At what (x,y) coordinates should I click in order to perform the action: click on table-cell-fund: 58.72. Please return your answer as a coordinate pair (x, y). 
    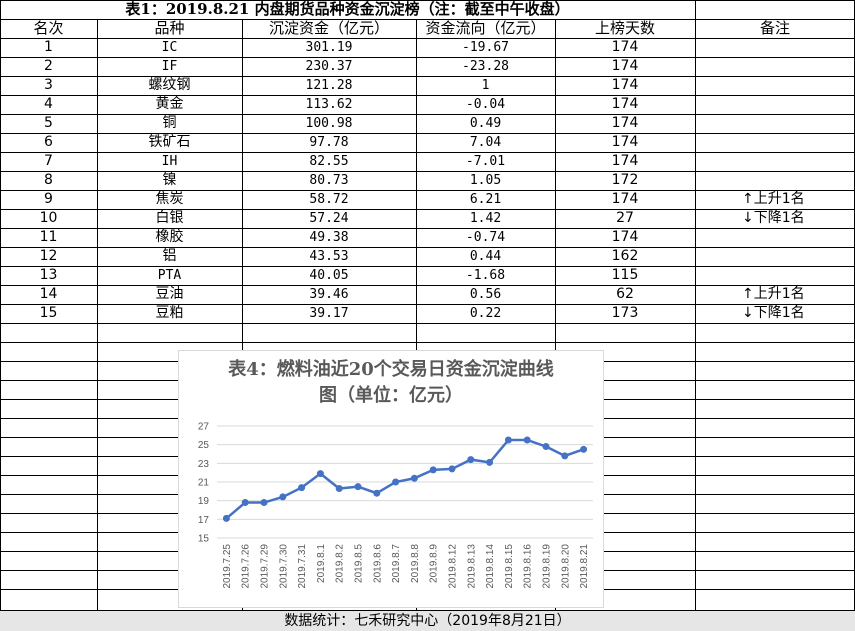
    Looking at the image, I should click on (329, 199).